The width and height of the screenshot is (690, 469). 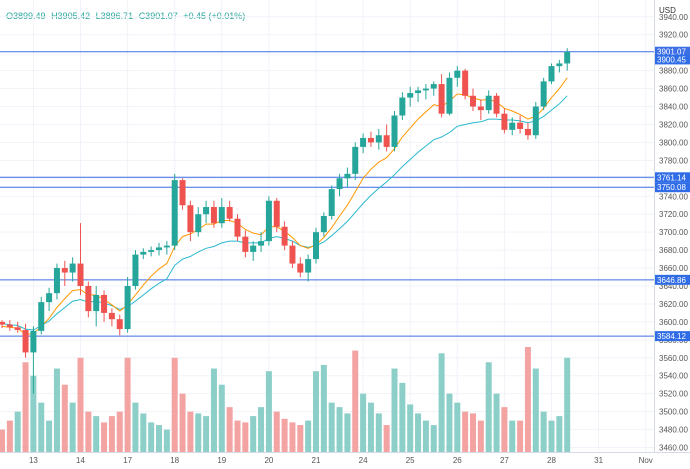 What do you see at coordinates (671, 280) in the screenshot?
I see `price-tag: 3646.86` at bounding box center [671, 280].